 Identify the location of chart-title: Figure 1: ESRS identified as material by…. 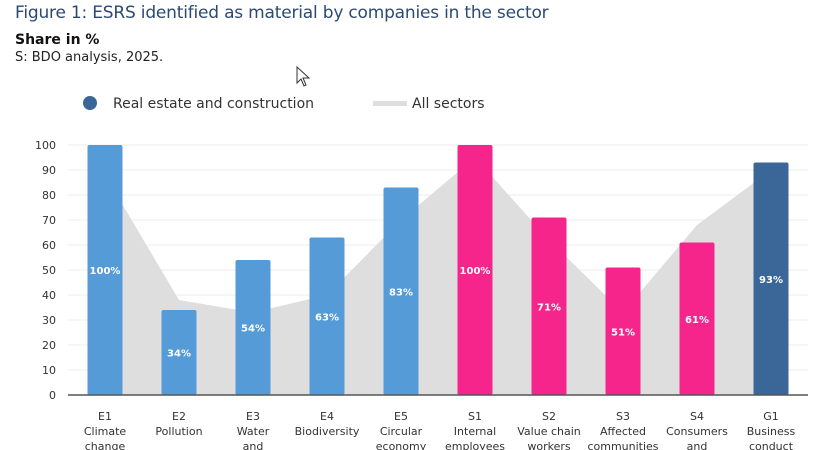
(282, 13).